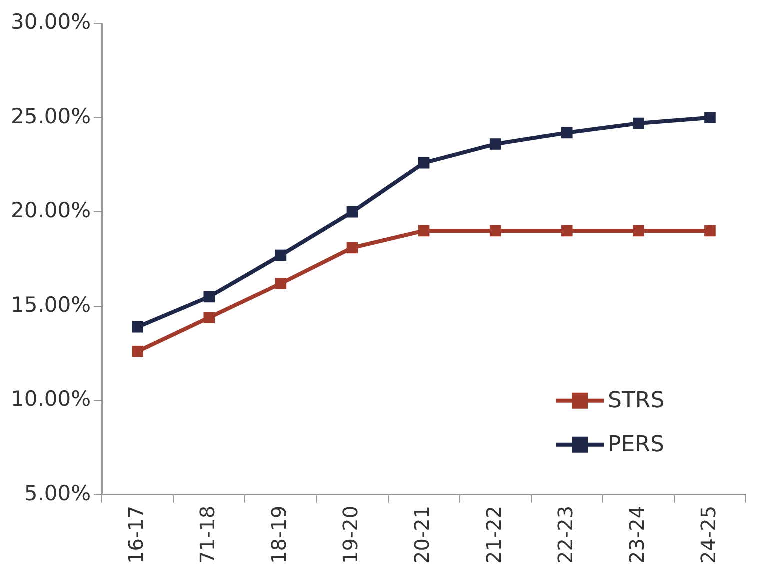  I want to click on y-tick-label: 25.00%, so click(51, 116).